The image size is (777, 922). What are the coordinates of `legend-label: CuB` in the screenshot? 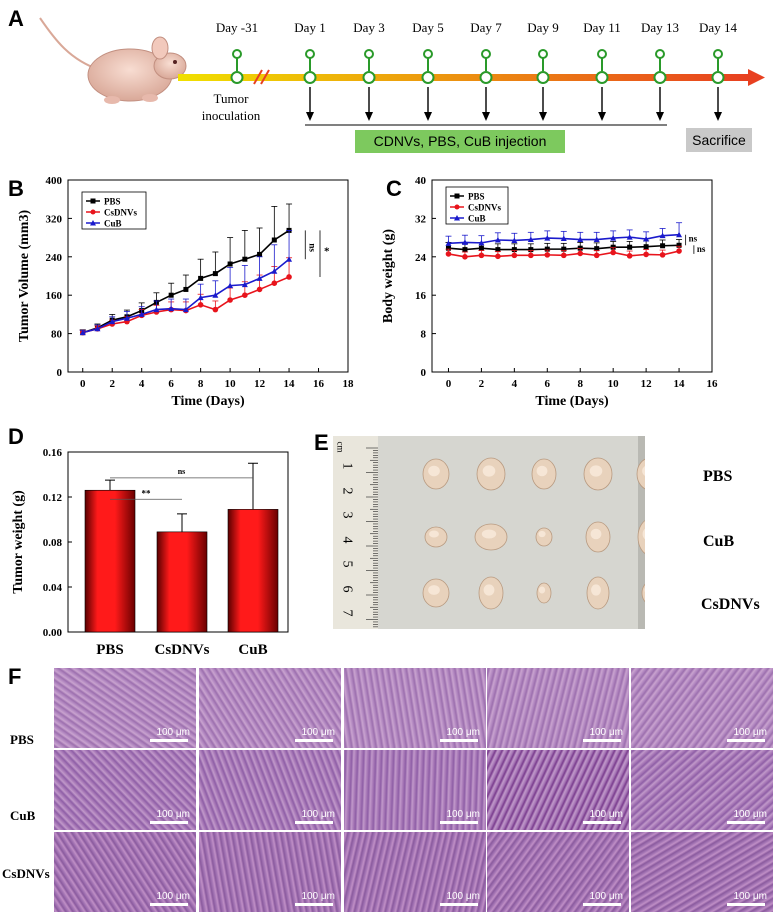 It's located at (477, 219).